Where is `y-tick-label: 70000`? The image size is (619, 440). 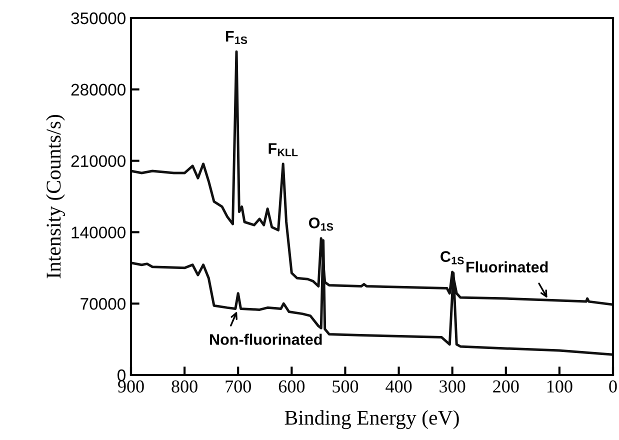
y-tick-label: 70000 is located at coordinates (103, 304).